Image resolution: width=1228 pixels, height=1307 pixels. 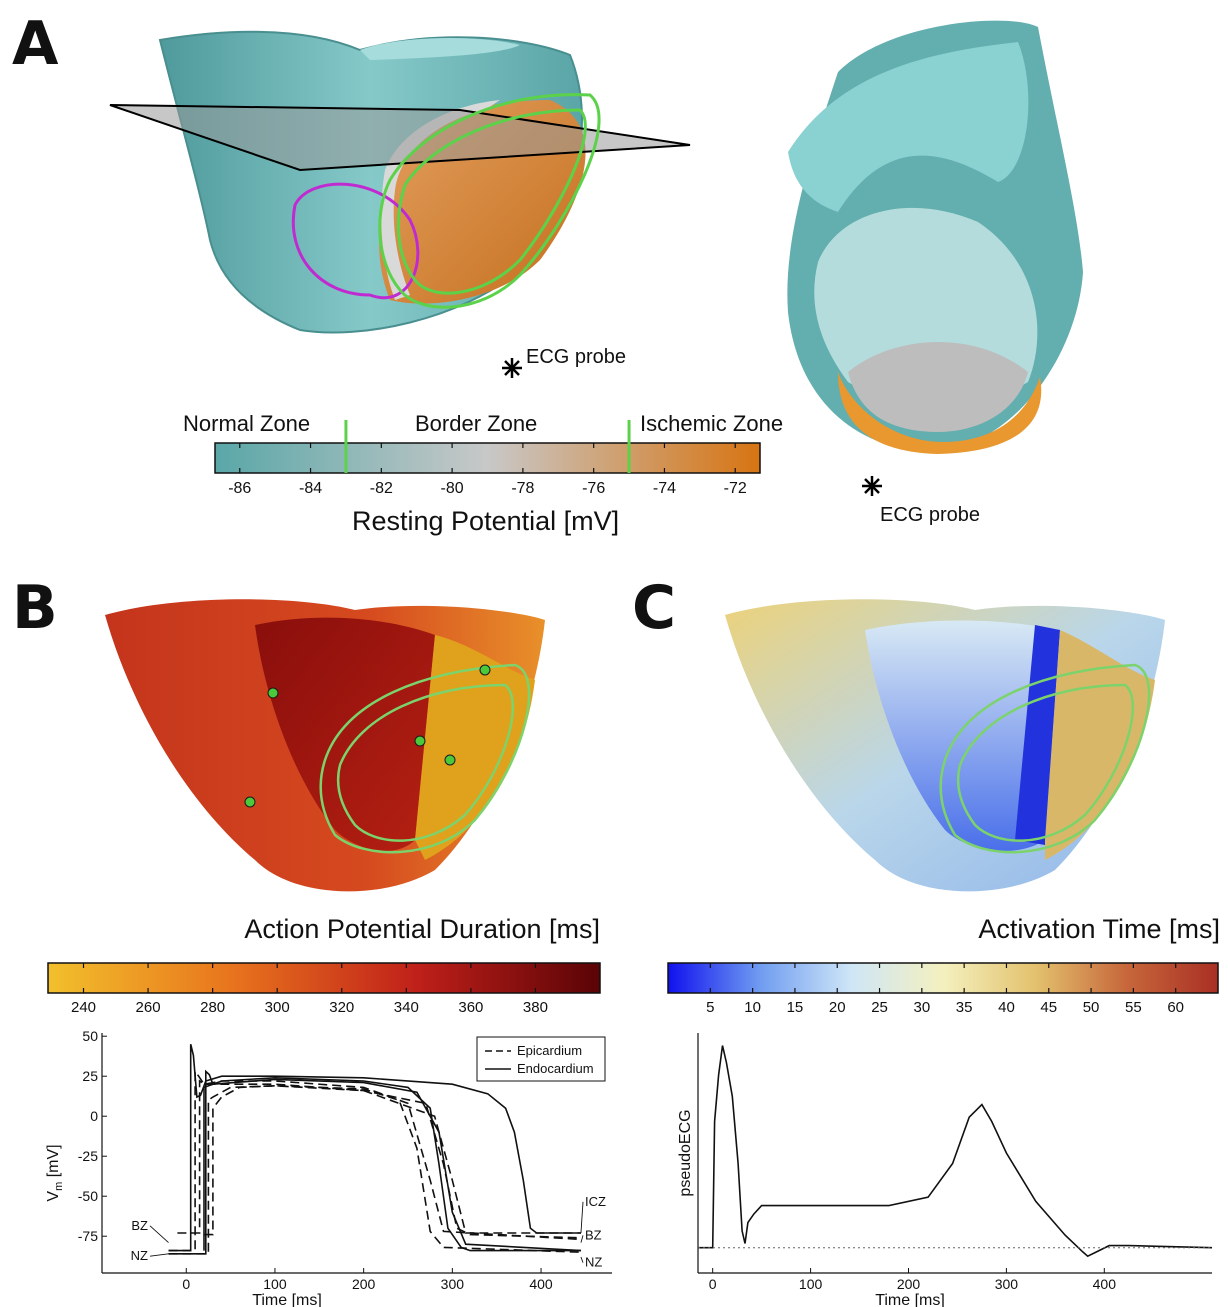 I want to click on panel-label-c: C, so click(x=654, y=608).